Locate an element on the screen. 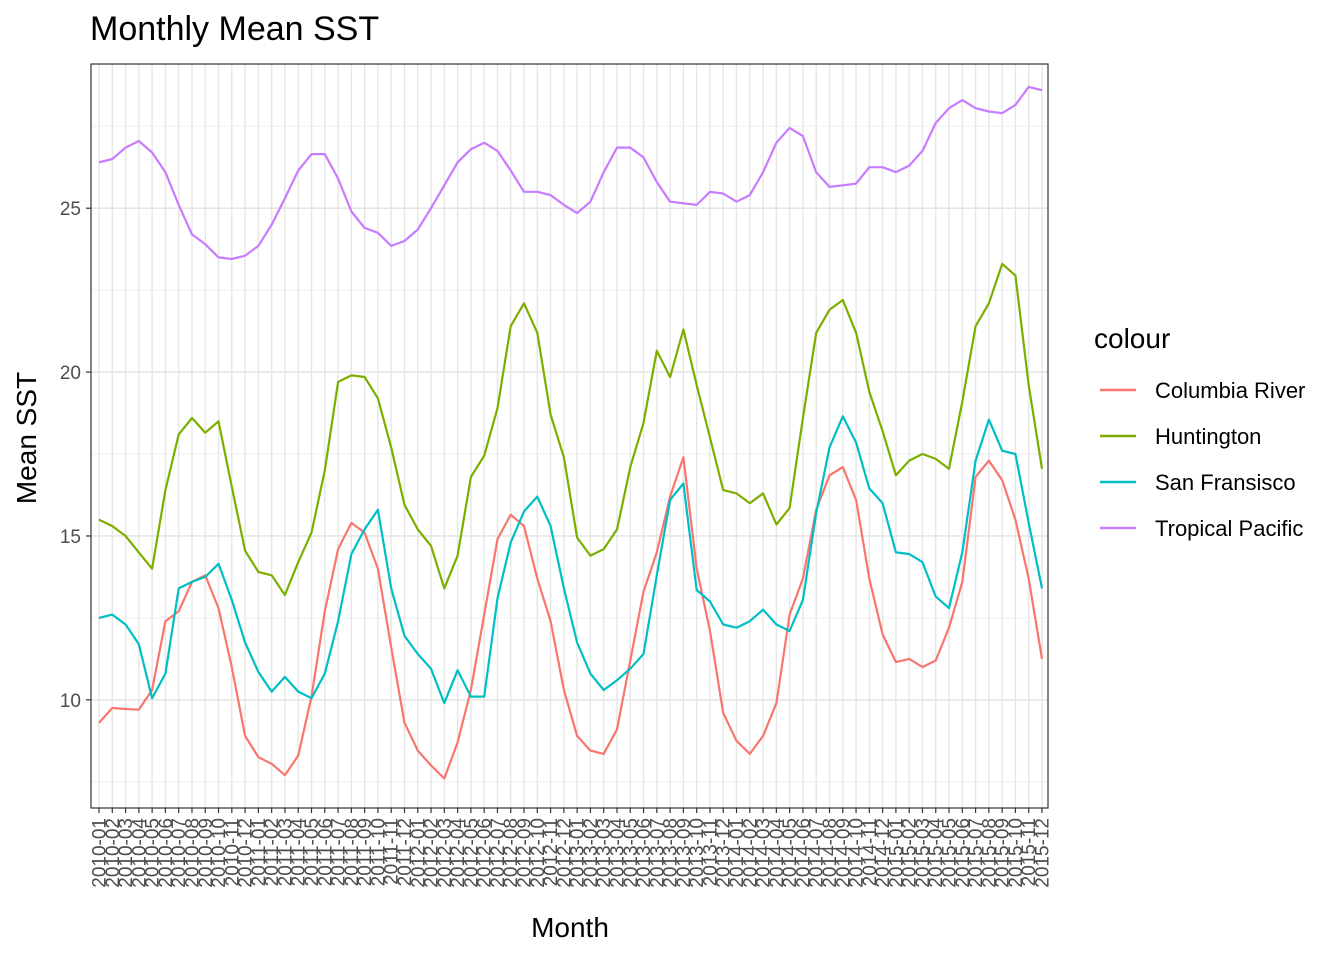 The image size is (1344, 960). x-tick-label: 2012-01 is located at coordinates (418, 853).